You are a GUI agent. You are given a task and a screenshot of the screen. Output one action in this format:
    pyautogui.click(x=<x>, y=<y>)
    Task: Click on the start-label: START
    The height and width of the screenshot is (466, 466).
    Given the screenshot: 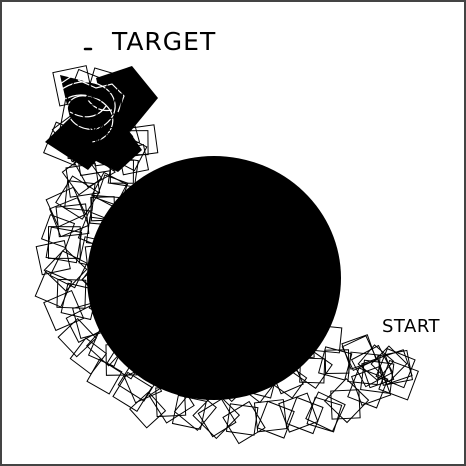 What is the action you would take?
    pyautogui.click(x=411, y=326)
    